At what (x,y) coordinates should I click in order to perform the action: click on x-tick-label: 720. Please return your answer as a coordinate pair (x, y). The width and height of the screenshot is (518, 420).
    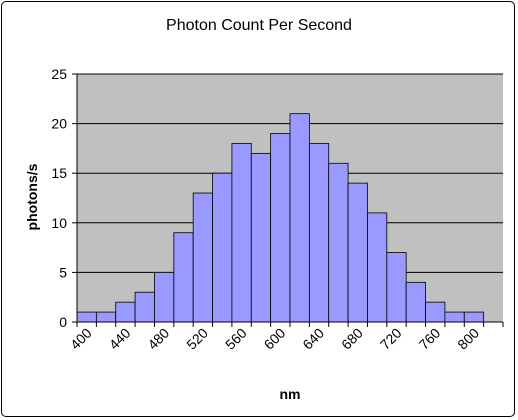
    Looking at the image, I should click on (391, 339).